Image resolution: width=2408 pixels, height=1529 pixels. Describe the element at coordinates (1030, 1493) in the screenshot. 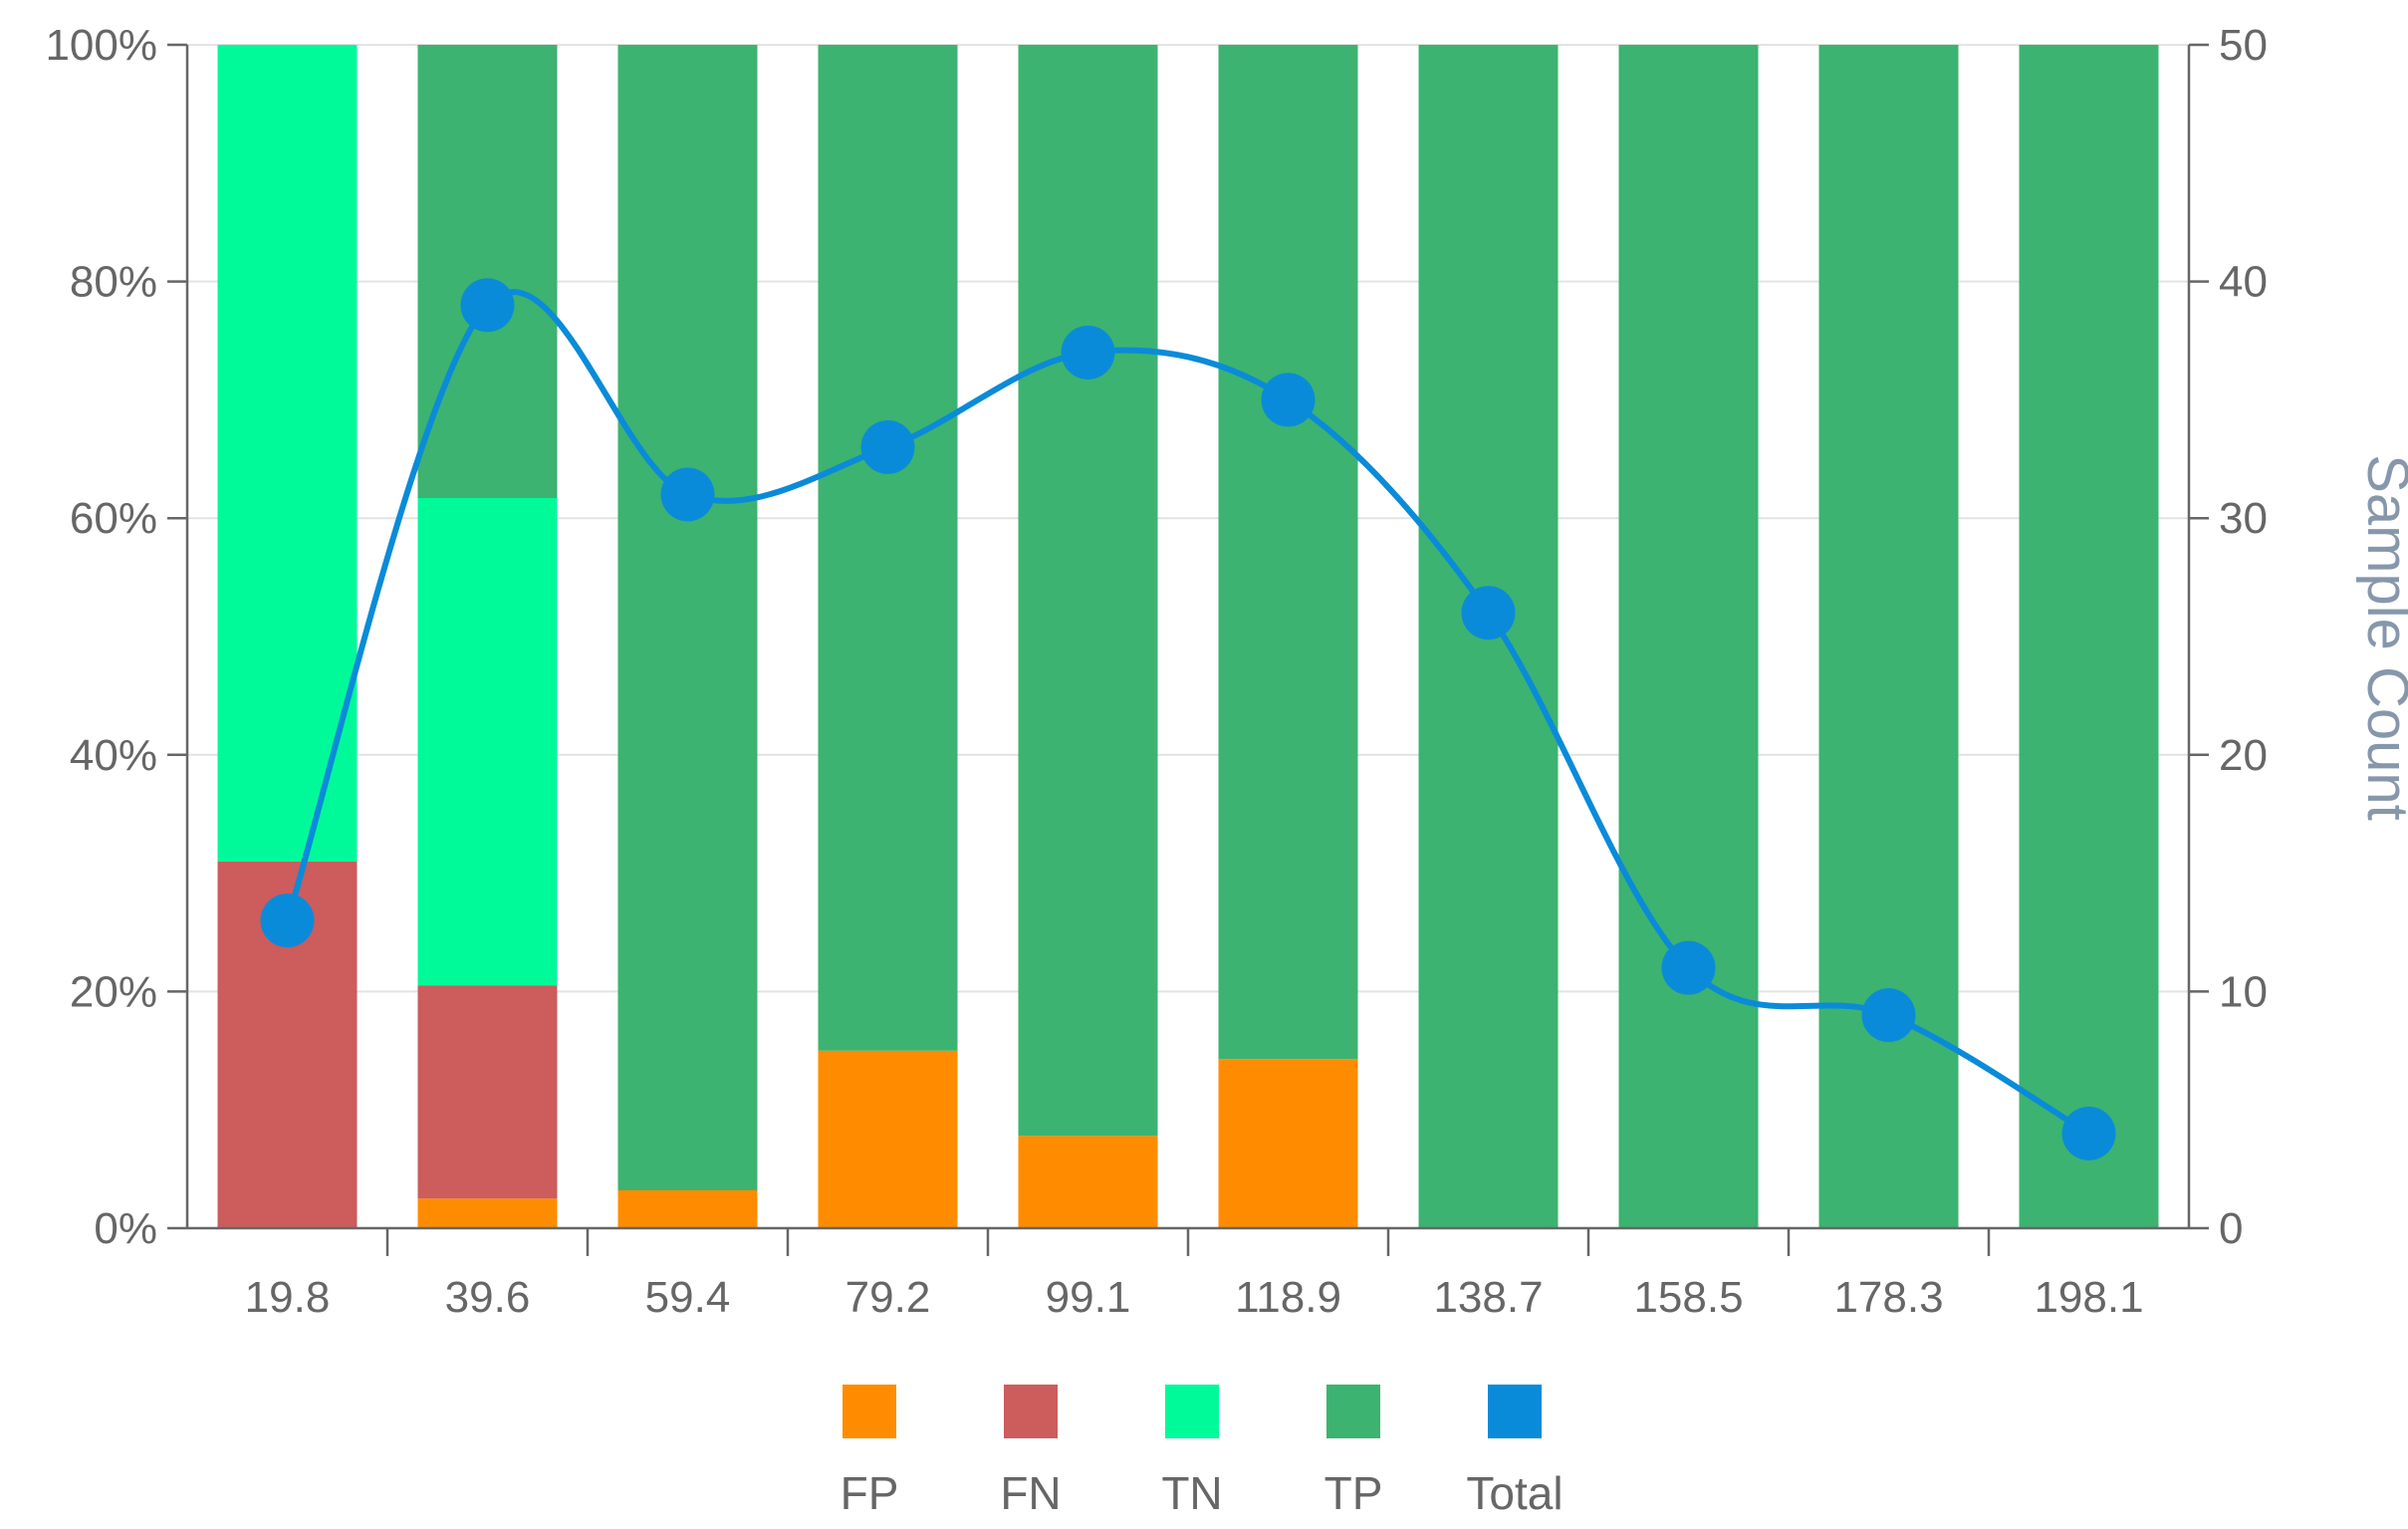

I see `legend-label: FN` at that location.